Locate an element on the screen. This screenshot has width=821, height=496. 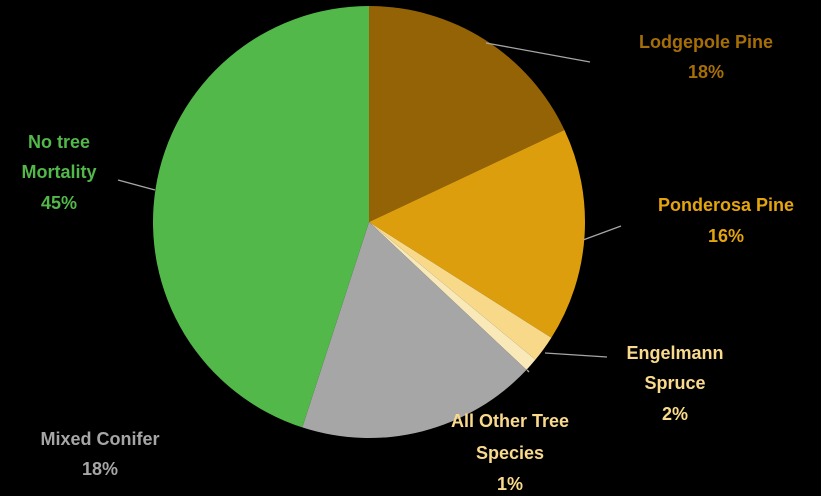
category-label: Engelmann is located at coordinates (674, 353).